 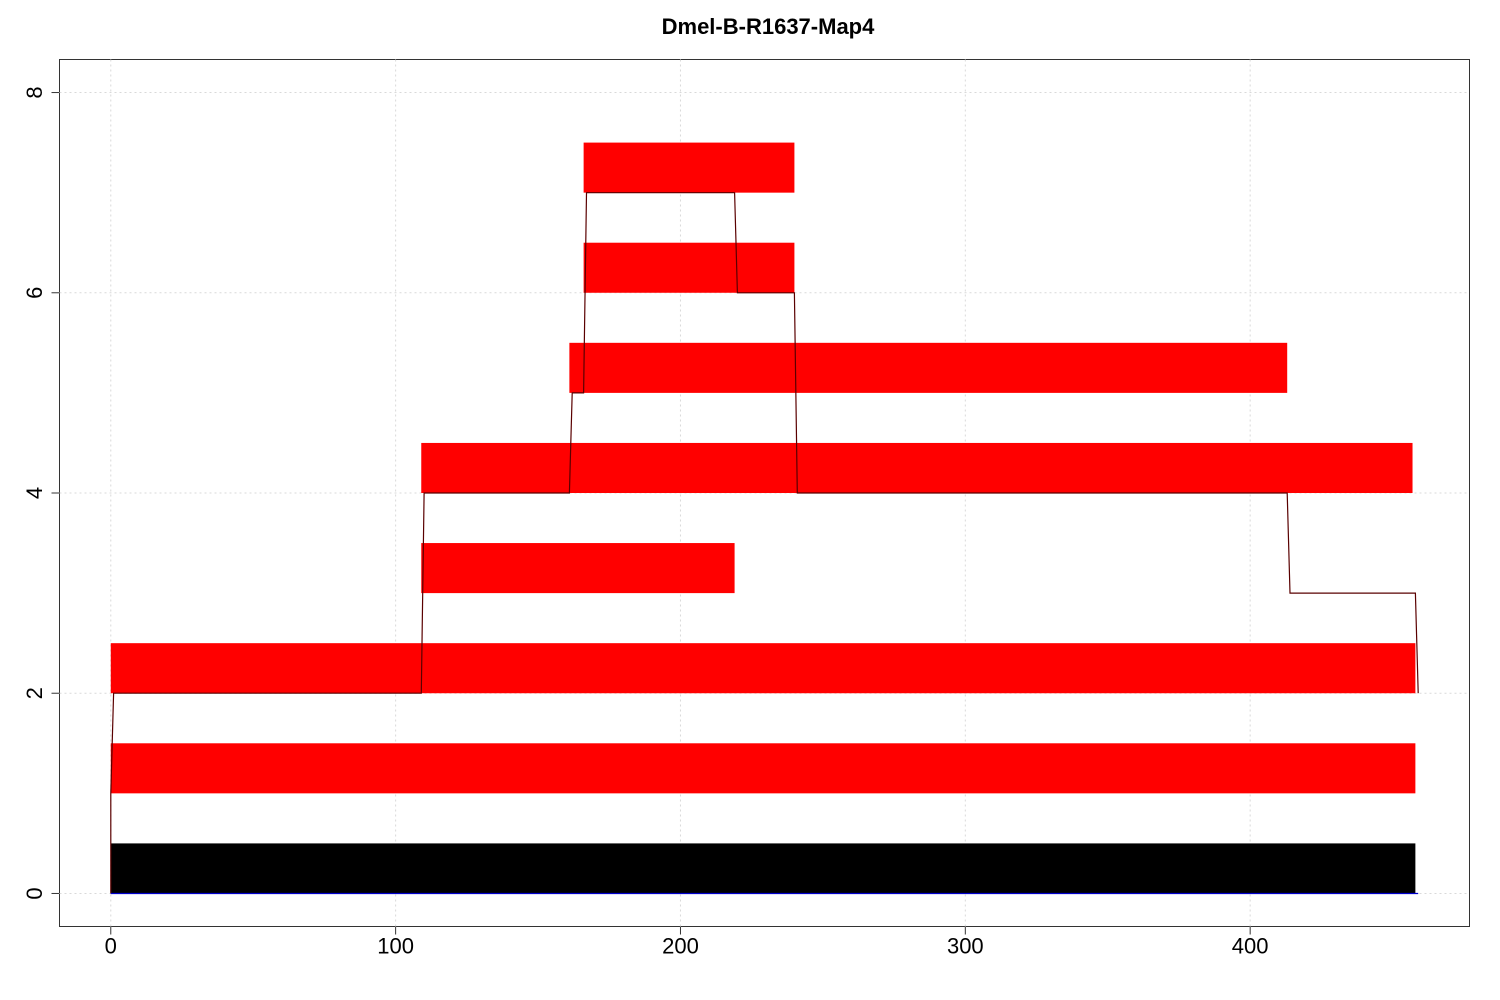 I want to click on x-tick-label: 400, so click(x=1250, y=946).